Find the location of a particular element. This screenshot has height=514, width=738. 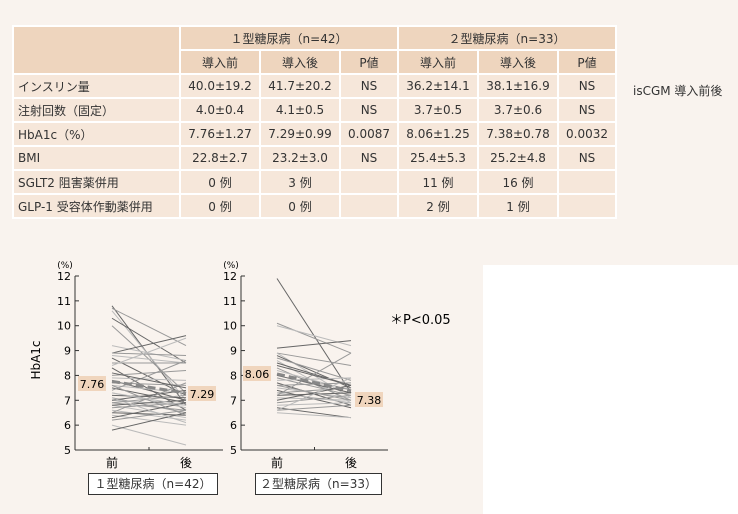

mean-label: 7.38 is located at coordinates (369, 400).